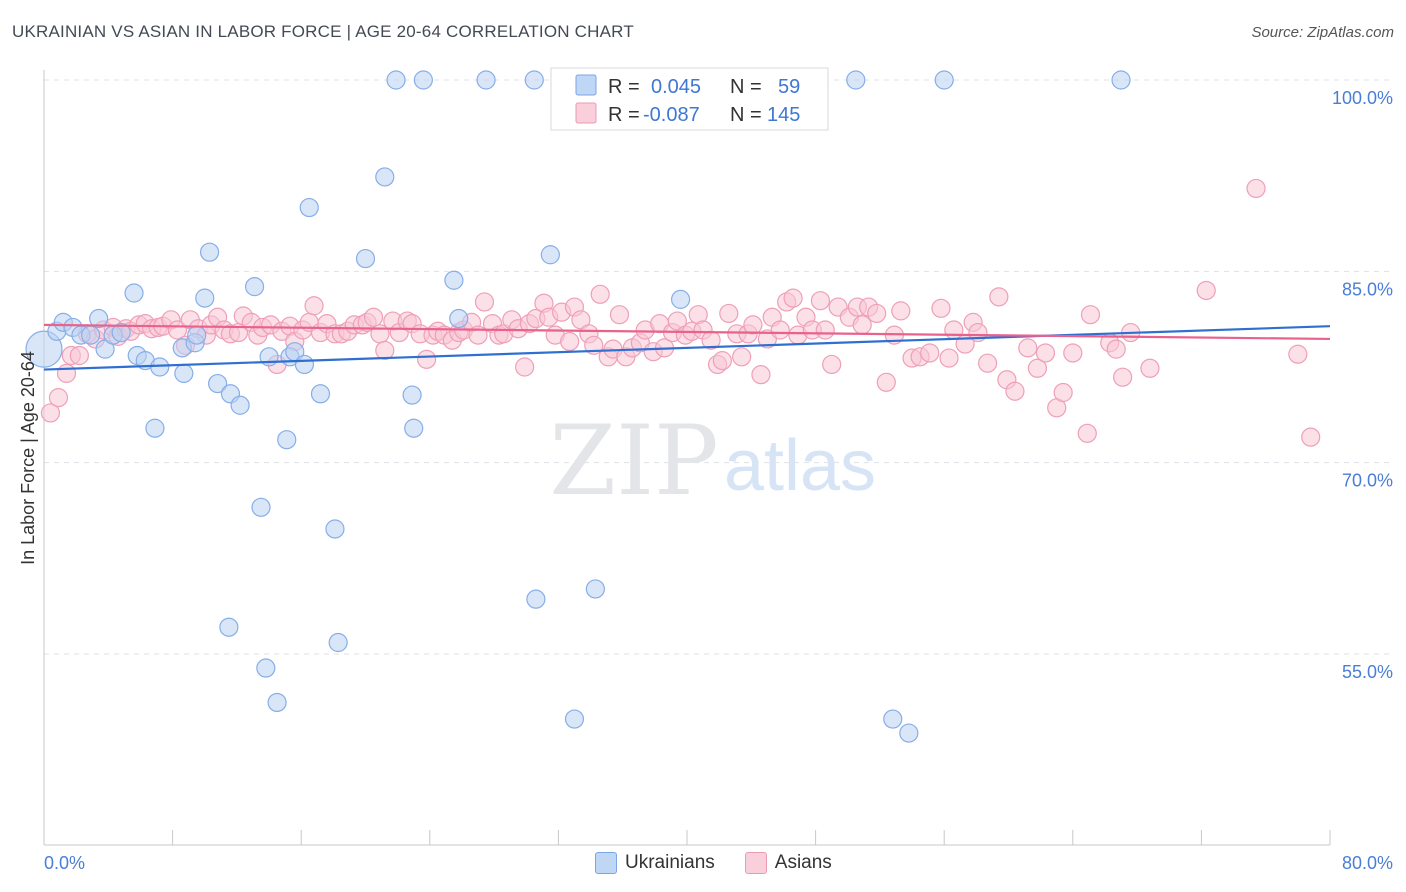  Describe the element at coordinates (800, 466) in the screenshot. I see `watermark-atlas: atlas` at that location.